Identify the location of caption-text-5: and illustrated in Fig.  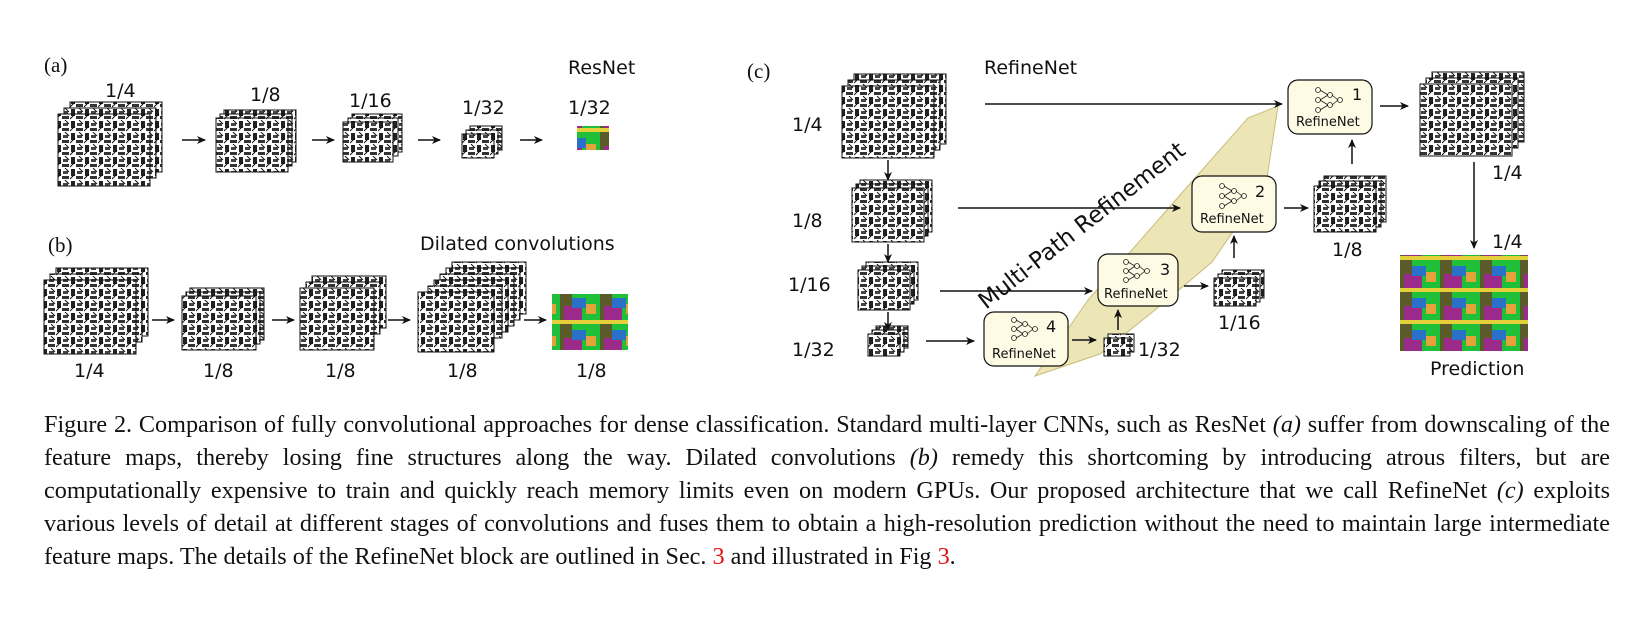
(831, 556).